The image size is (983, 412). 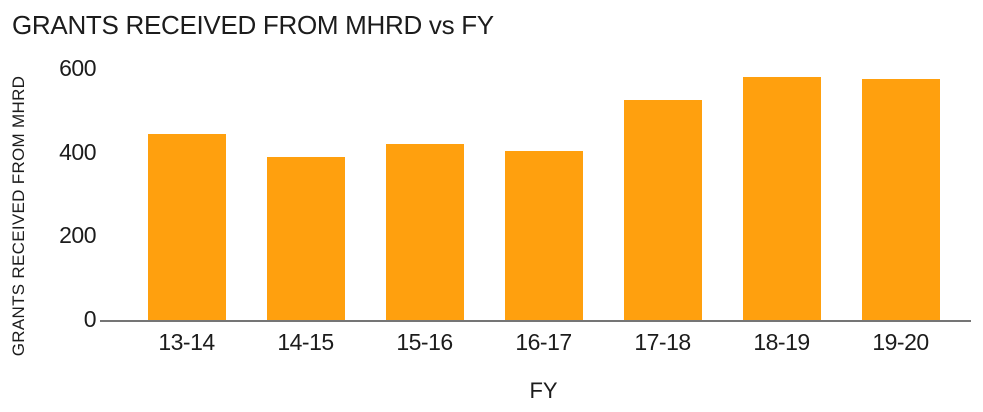 What do you see at coordinates (305, 342) in the screenshot?
I see `x-tick-label: 14-15` at bounding box center [305, 342].